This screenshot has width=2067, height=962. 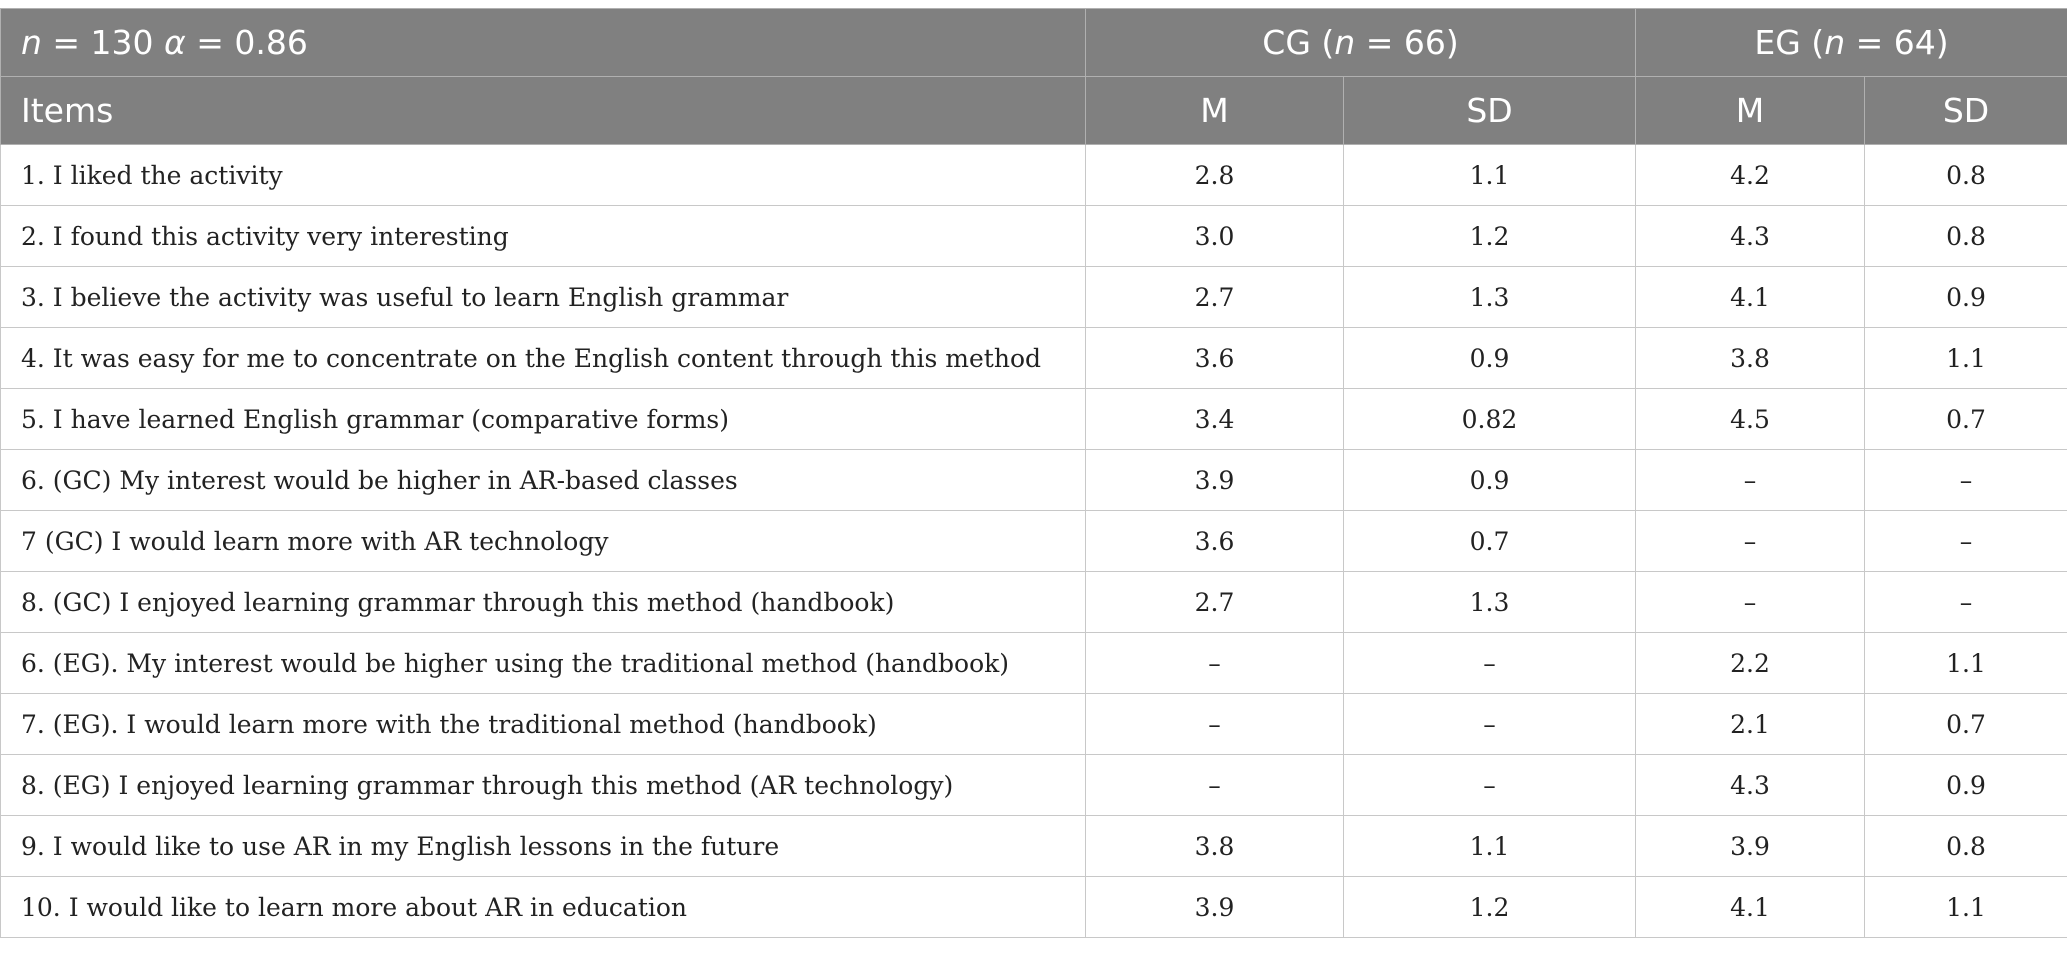 I want to click on eg-sd-header: SD, so click(x=1965, y=110).